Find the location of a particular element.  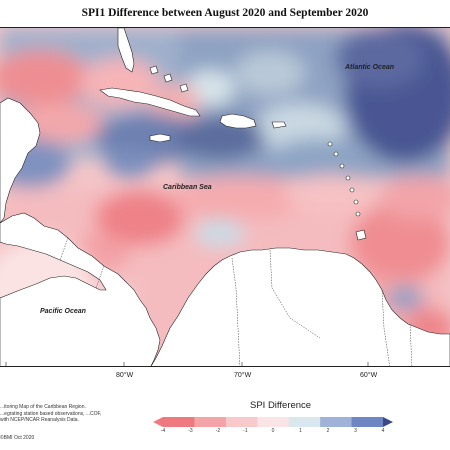

caribbean-sea-label: Caribbean Sea is located at coordinates (187, 187).